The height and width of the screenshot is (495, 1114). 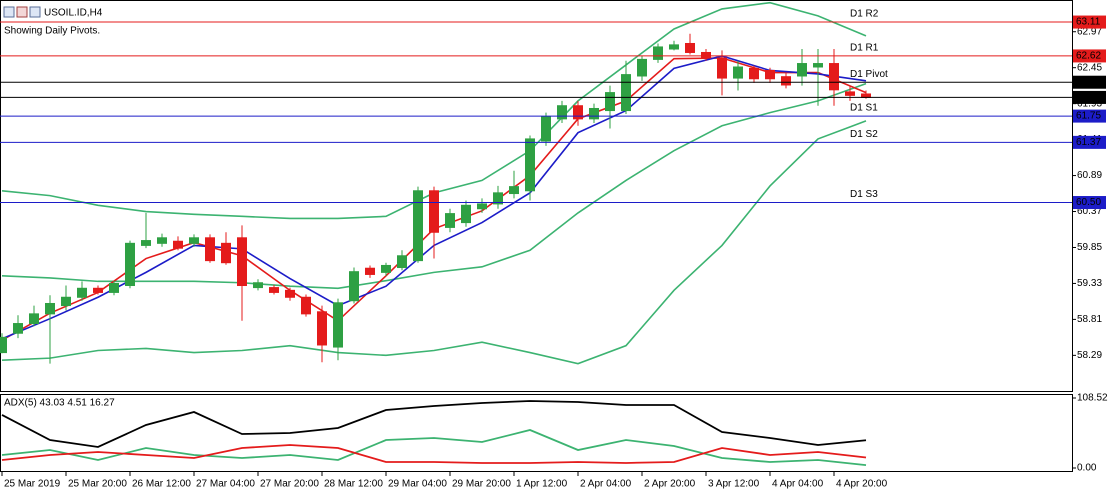 What do you see at coordinates (542, 484) in the screenshot?
I see `x-tick-label: 1 Apr 12:00` at bounding box center [542, 484].